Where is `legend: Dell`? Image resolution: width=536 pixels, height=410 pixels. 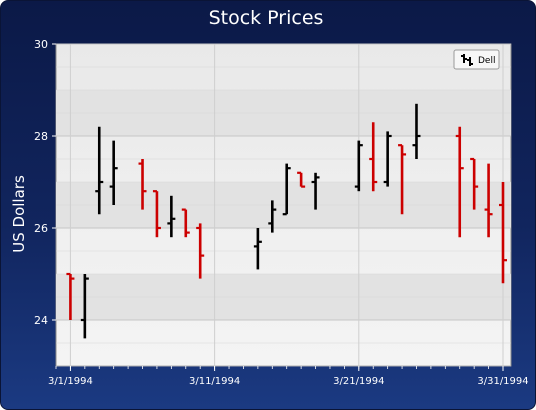 legend: Dell is located at coordinates (476, 59).